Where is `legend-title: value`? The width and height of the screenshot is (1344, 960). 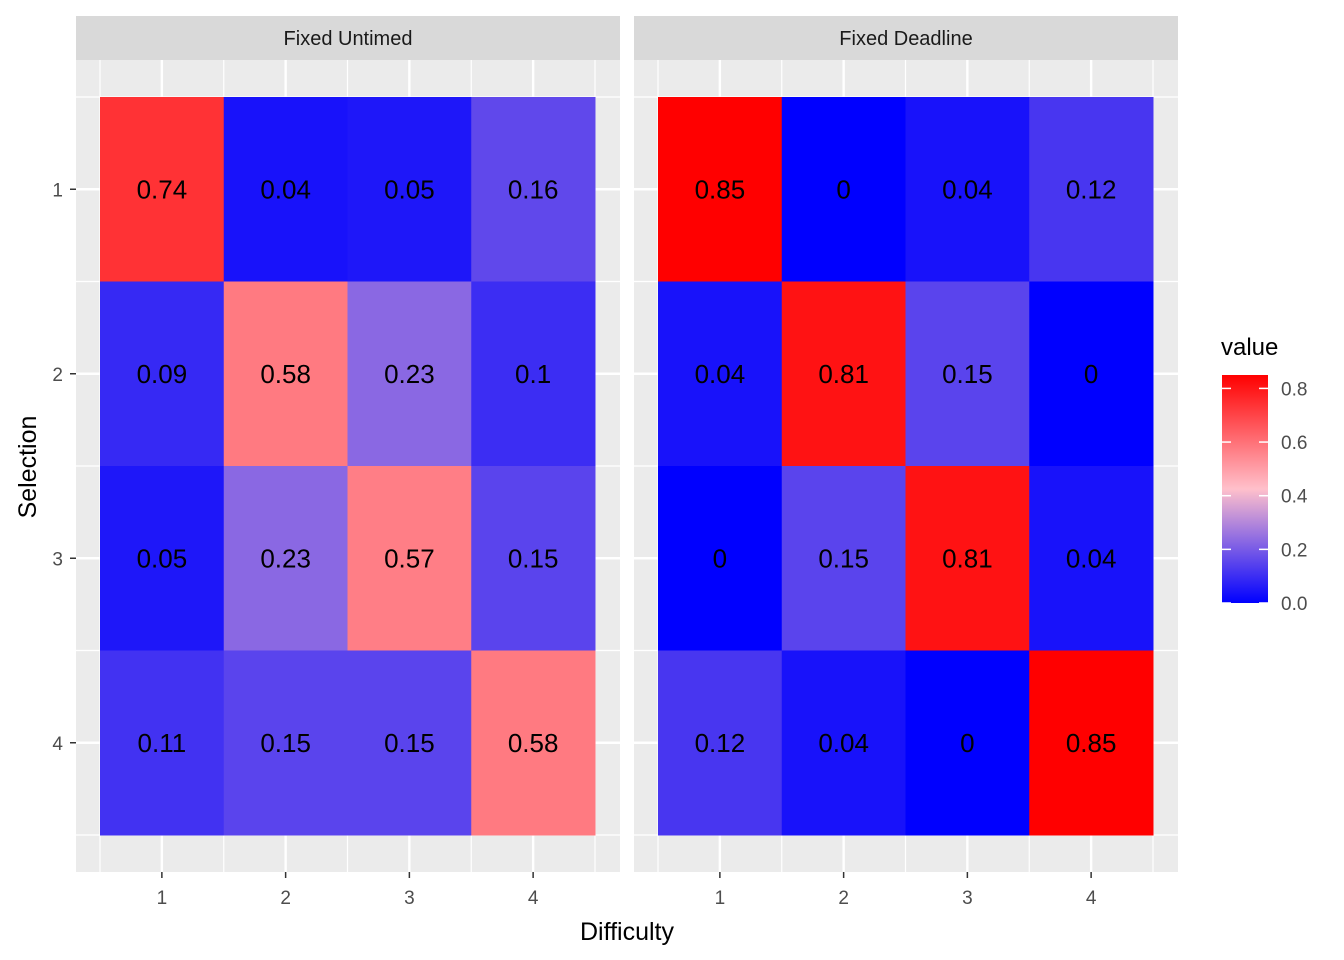 legend-title: value is located at coordinates (1249, 347).